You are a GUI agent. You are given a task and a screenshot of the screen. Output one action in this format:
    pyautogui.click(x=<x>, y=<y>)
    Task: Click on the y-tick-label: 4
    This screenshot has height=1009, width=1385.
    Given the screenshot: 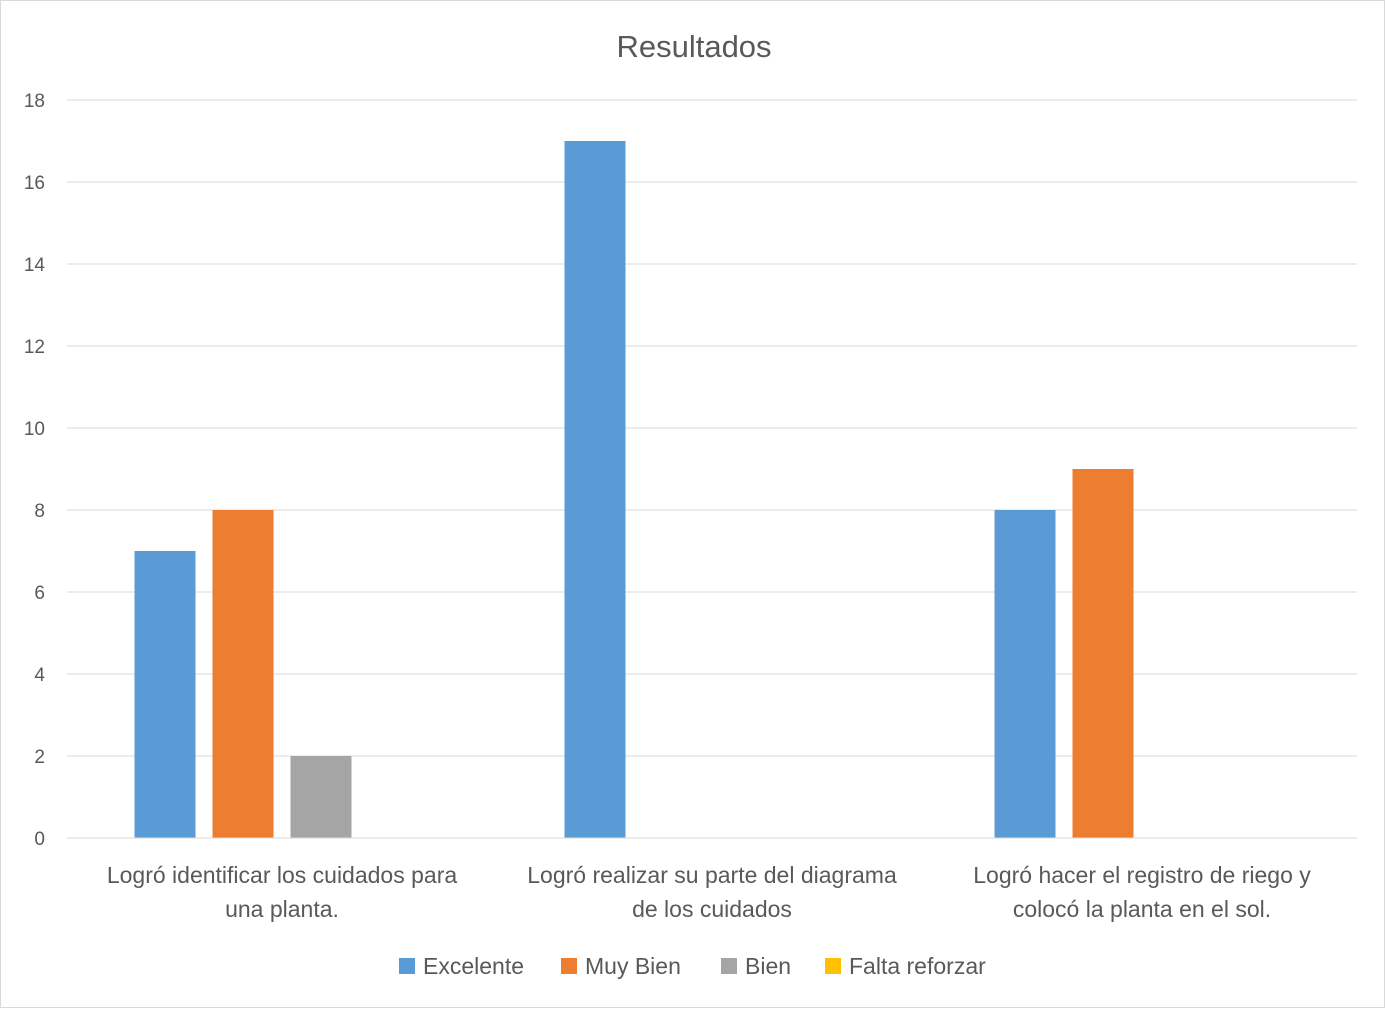 What is the action you would take?
    pyautogui.click(x=39, y=675)
    